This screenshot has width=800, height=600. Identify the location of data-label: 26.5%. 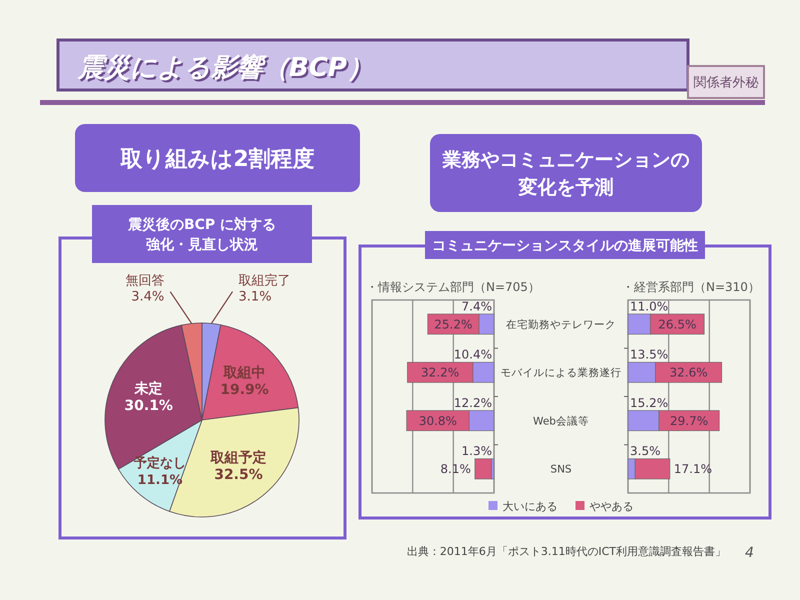
(677, 324).